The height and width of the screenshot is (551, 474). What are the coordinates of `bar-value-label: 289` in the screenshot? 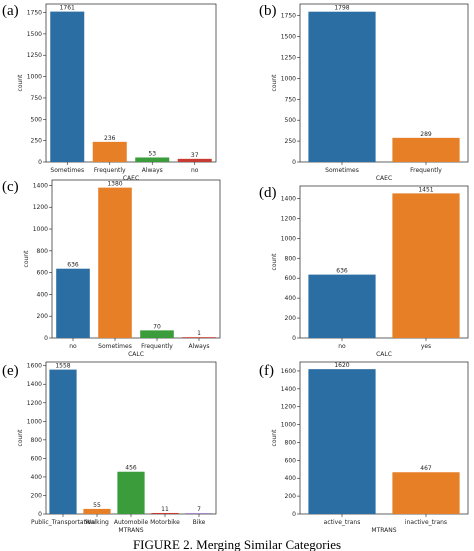 It's located at (426, 134).